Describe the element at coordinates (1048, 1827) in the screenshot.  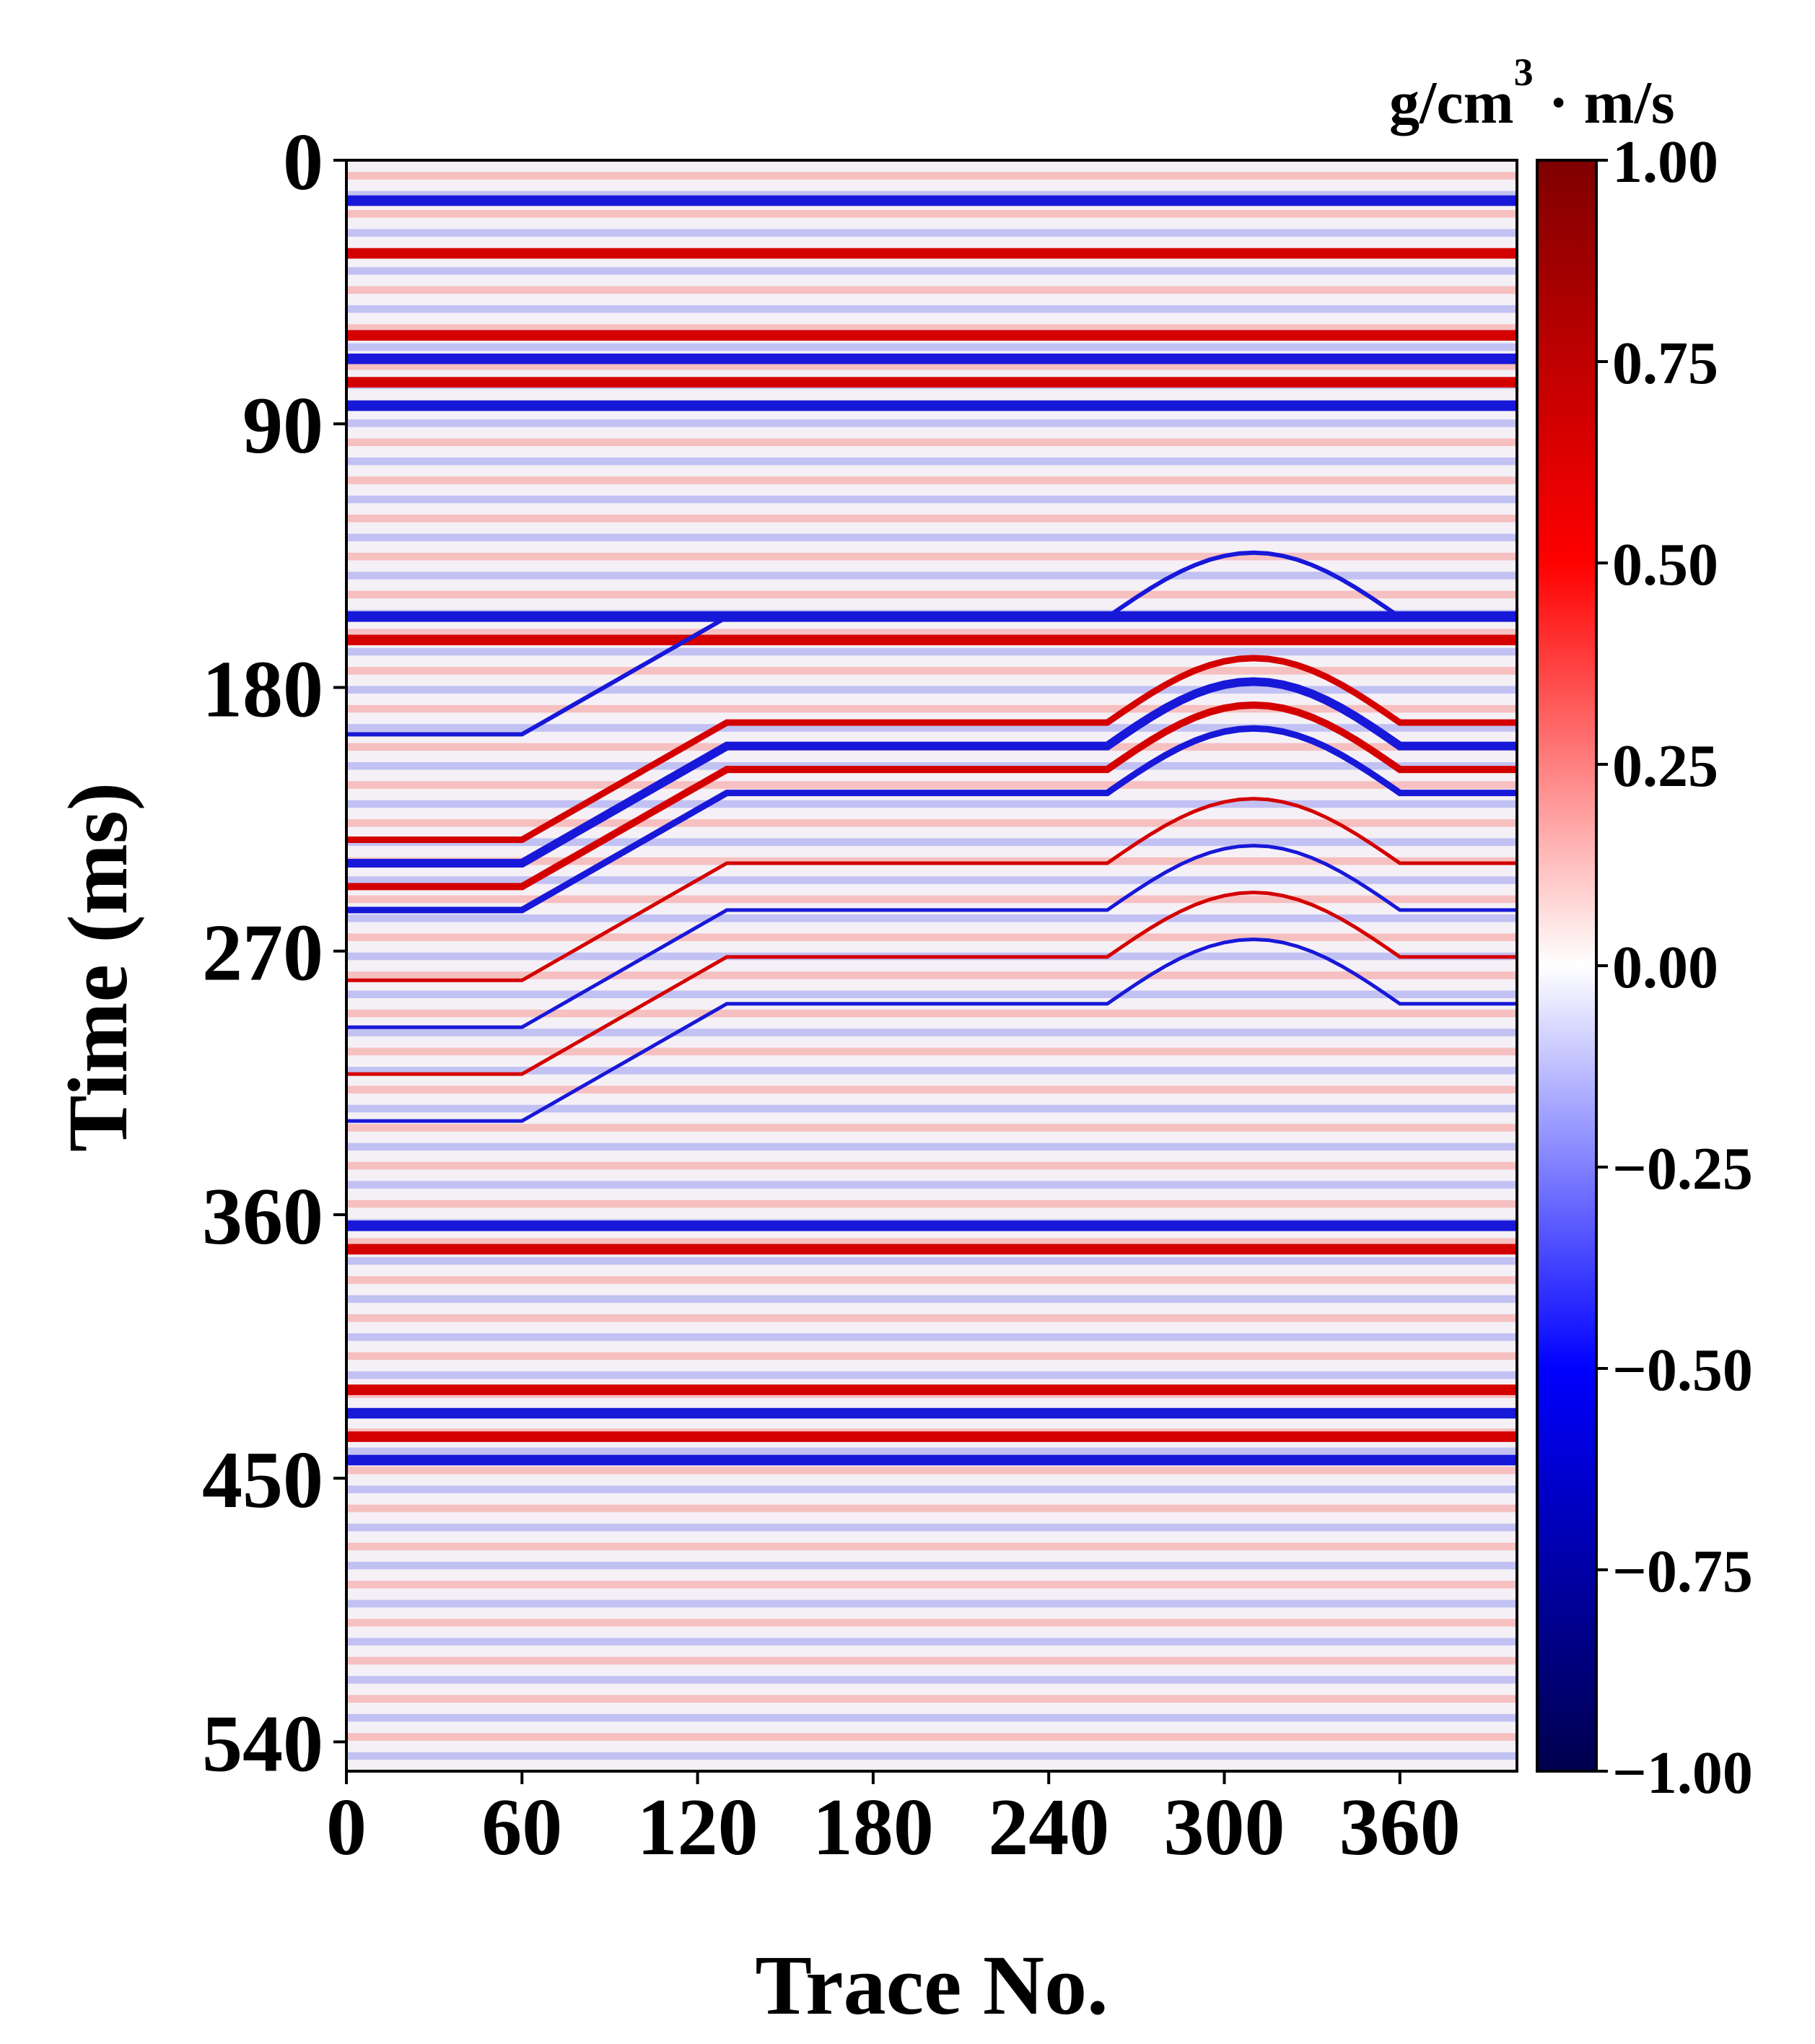
I see `x-tick-label: 240` at that location.